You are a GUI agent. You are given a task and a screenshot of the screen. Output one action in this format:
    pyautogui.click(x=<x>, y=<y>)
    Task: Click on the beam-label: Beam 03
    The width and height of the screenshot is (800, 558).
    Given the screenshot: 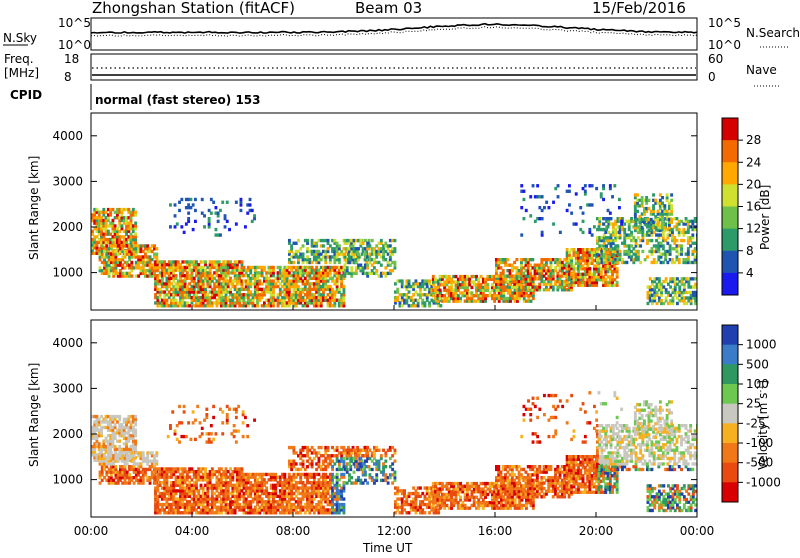 What is the action you would take?
    pyautogui.click(x=388, y=8)
    